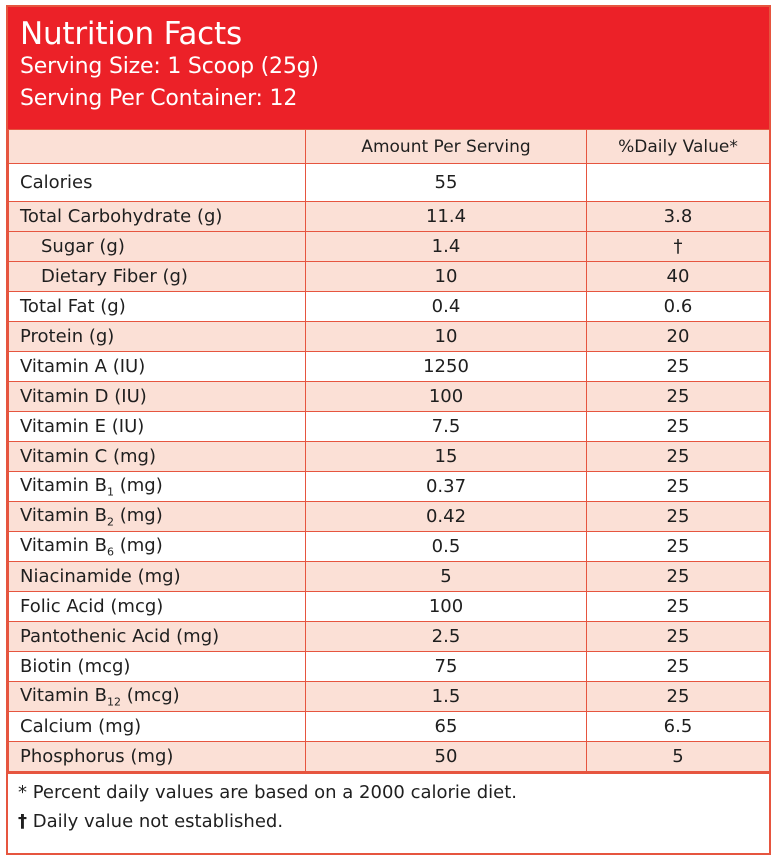  What do you see at coordinates (157, 756) in the screenshot?
I see `nutrient-name: Phosphorus (mg)` at bounding box center [157, 756].